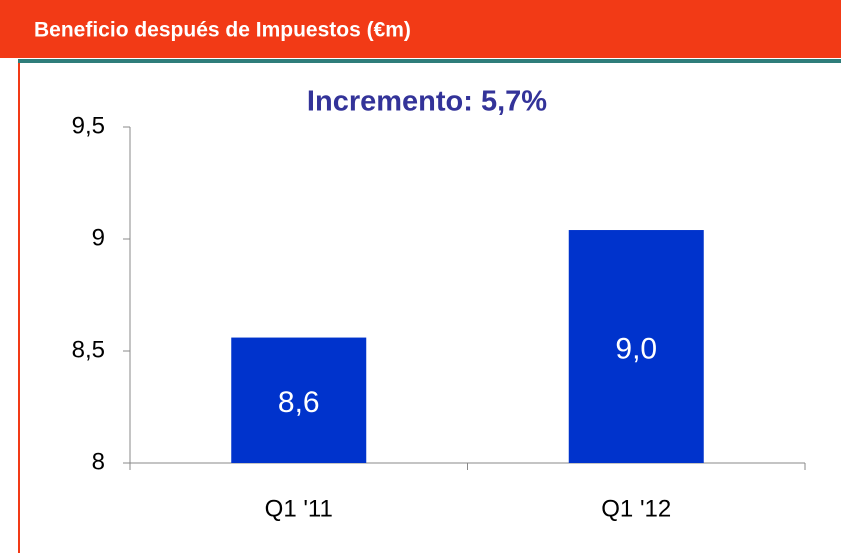 This screenshot has height=553, width=841. Describe the element at coordinates (299, 508) in the screenshot. I see `x-tick-label: Q1 '11` at that location.